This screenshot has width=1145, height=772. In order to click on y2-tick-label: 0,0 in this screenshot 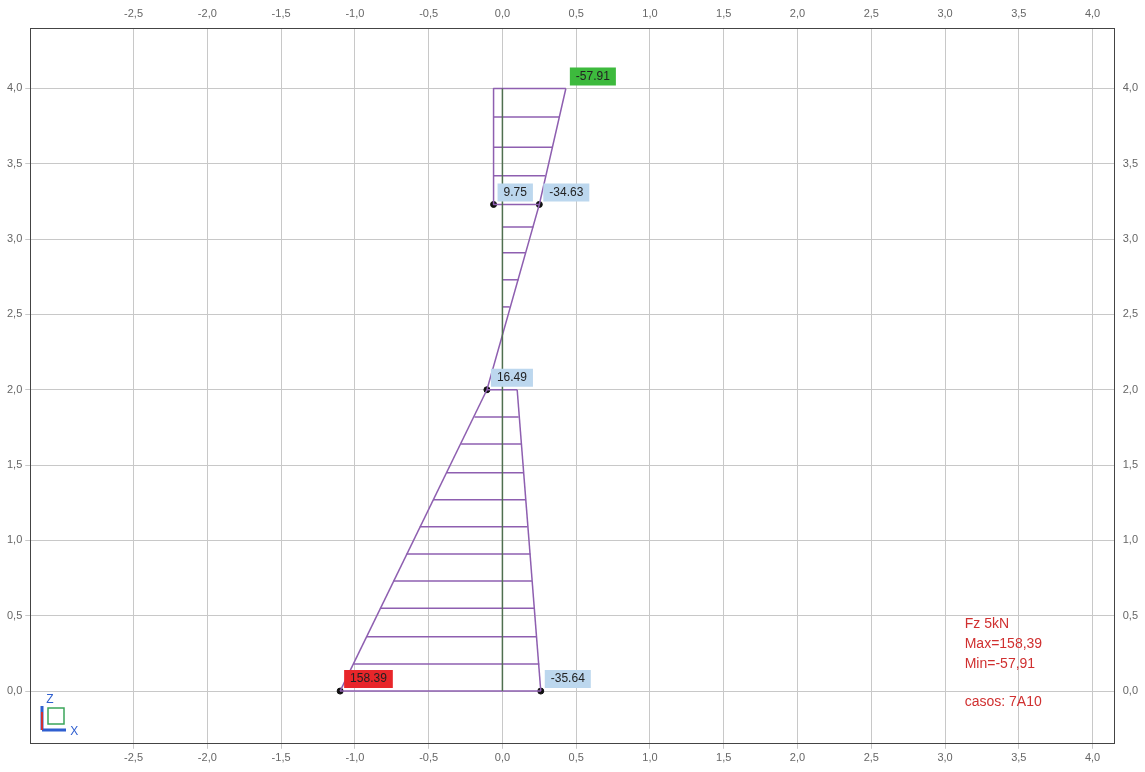, I will do `click(1130, 690)`.